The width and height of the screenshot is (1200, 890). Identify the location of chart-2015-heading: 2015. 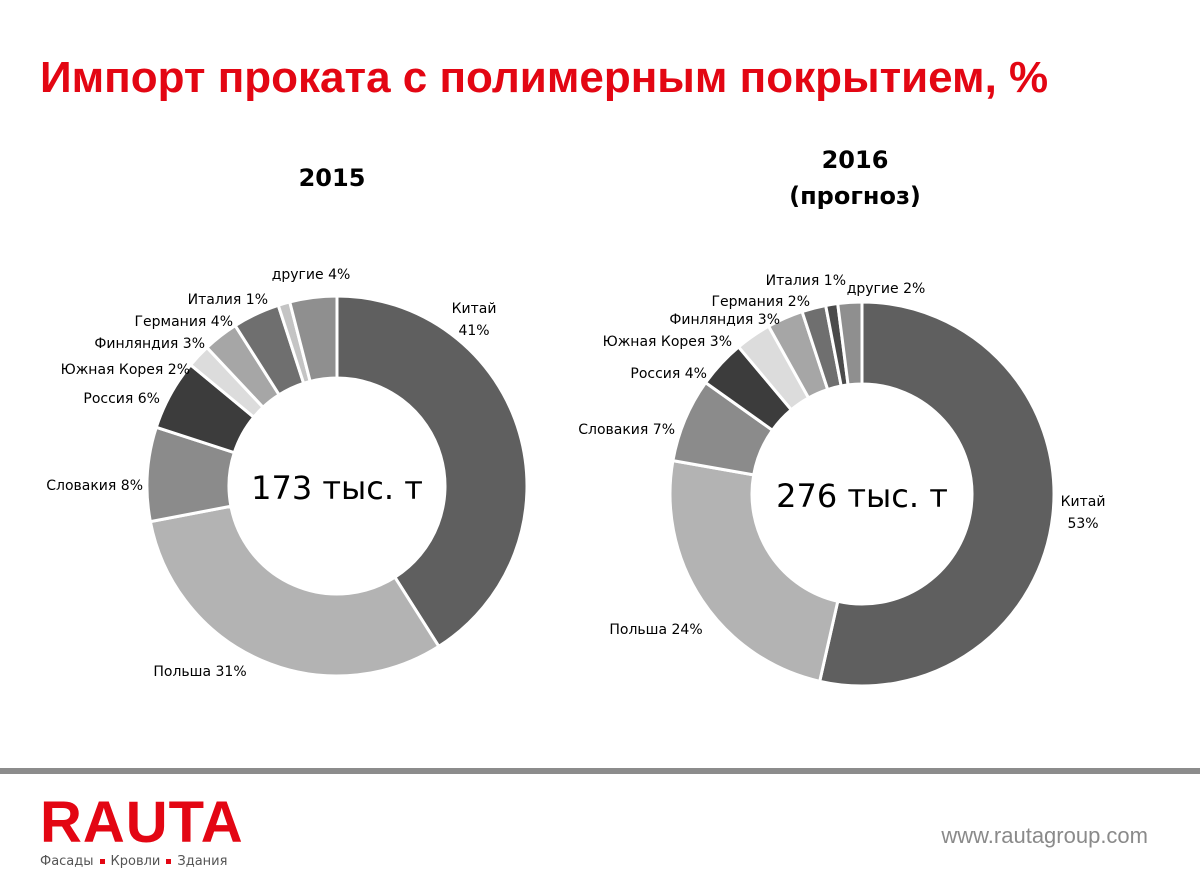
(332, 178).